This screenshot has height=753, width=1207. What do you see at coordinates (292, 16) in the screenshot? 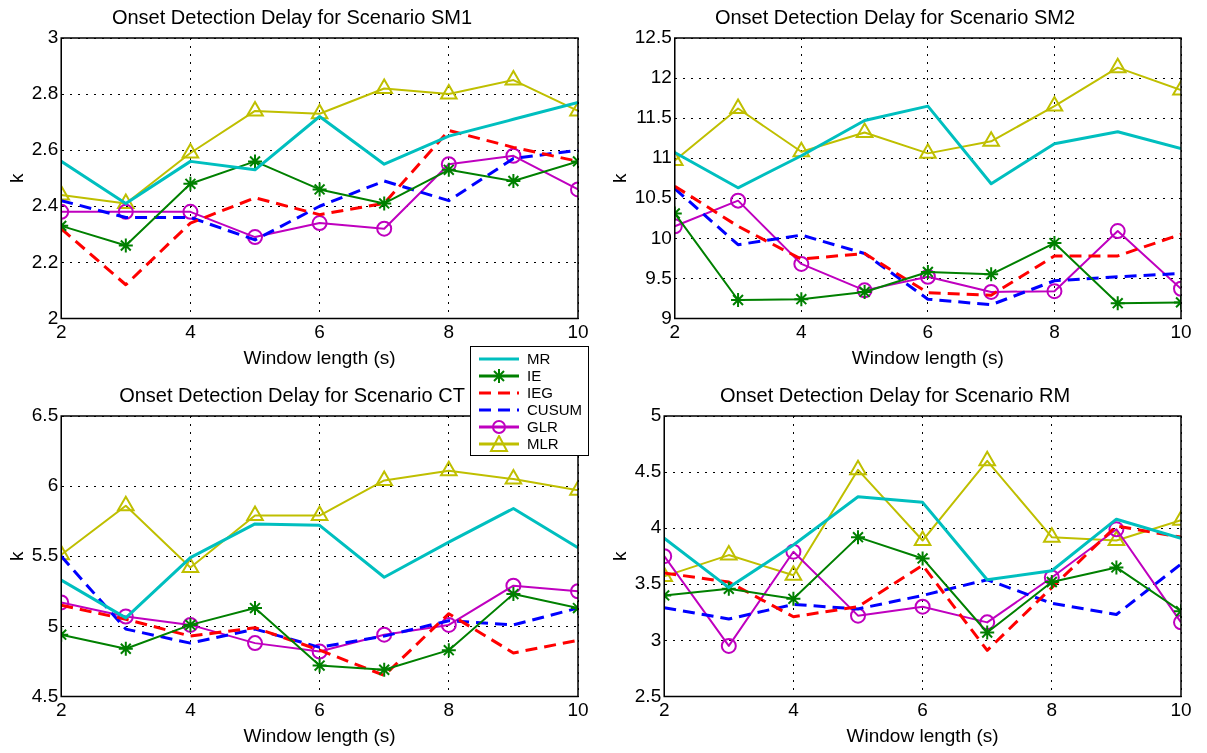
I see `chart-title: Onset Detection Delay for Scenario SM1` at bounding box center [292, 16].